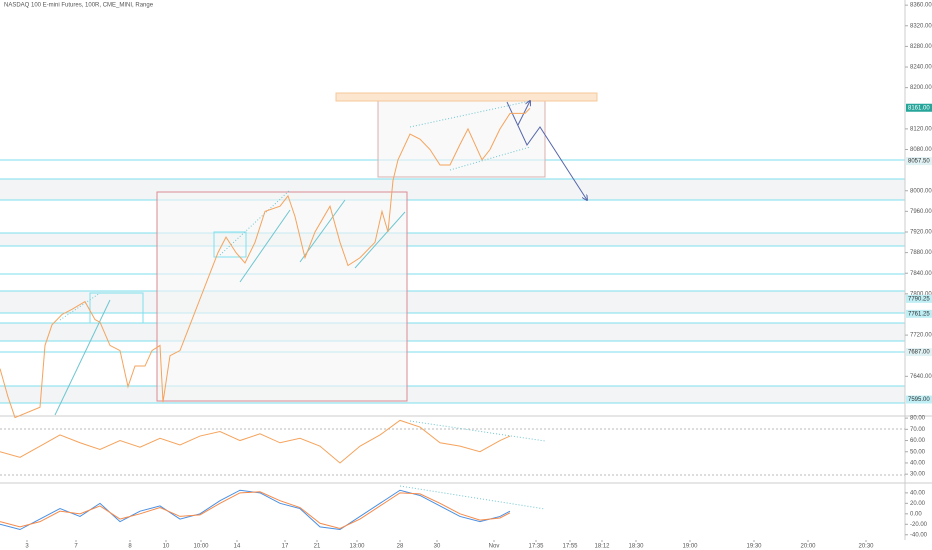  I want to click on y-tick-label: 20.00, so click(918, 504).